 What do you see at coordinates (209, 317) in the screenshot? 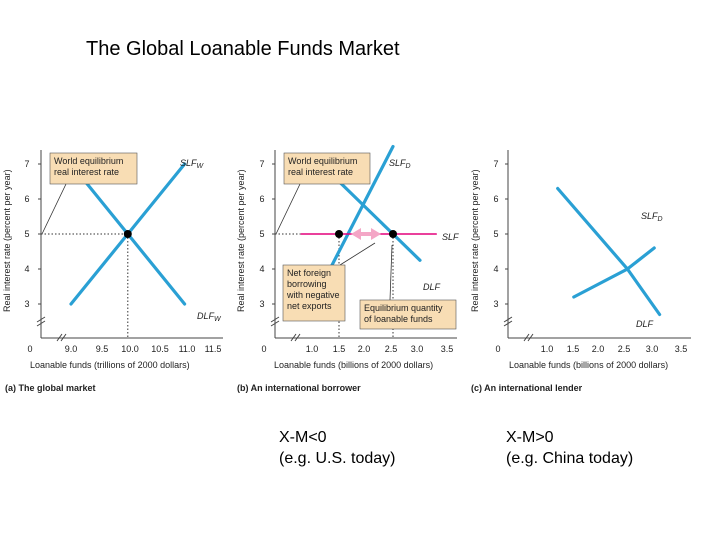
I see `series-label: DLFW` at bounding box center [209, 317].